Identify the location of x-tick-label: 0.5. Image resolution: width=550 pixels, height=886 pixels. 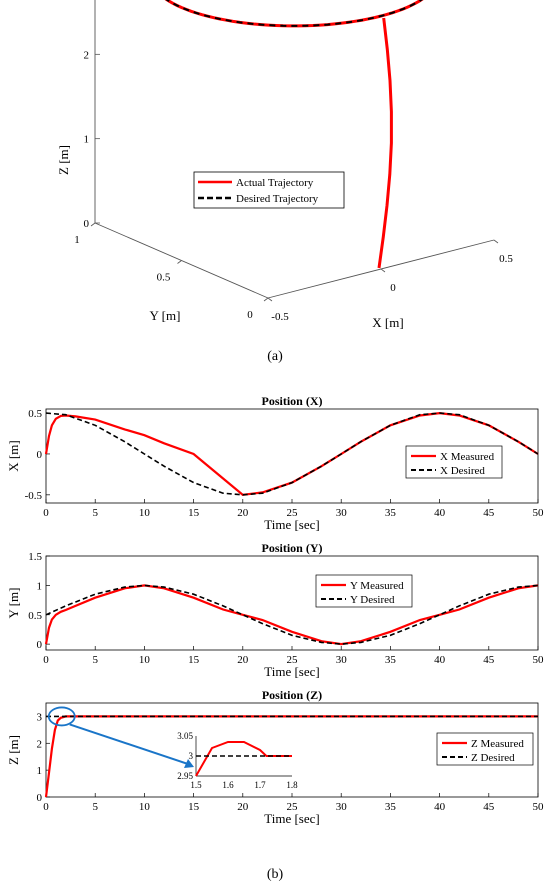
(506, 259).